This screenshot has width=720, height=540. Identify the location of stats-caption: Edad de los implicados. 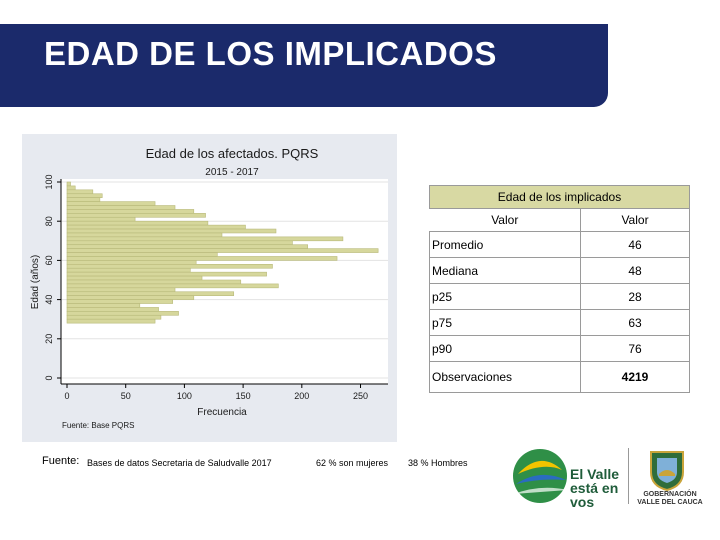
(559, 197).